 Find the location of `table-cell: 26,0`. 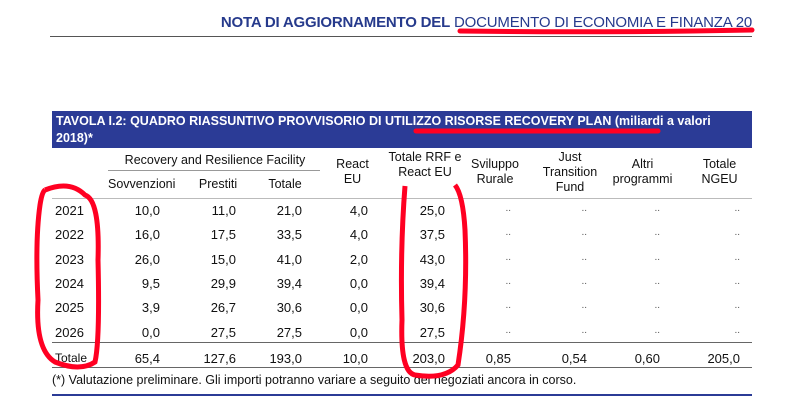

table-cell: 26,0 is located at coordinates (147, 259).